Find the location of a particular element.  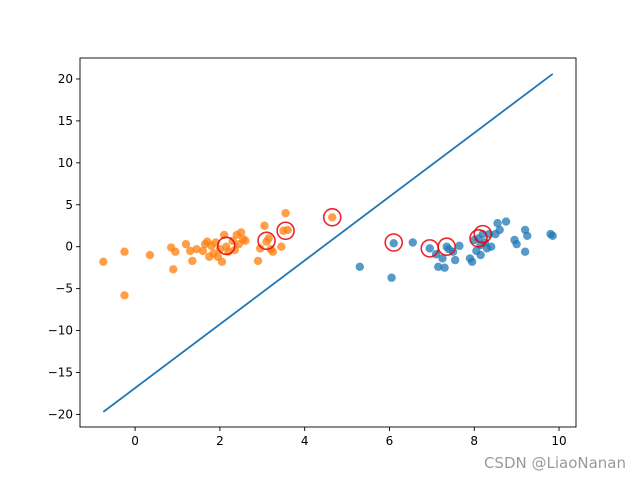

x-tick-label: 8 is located at coordinates (474, 441).